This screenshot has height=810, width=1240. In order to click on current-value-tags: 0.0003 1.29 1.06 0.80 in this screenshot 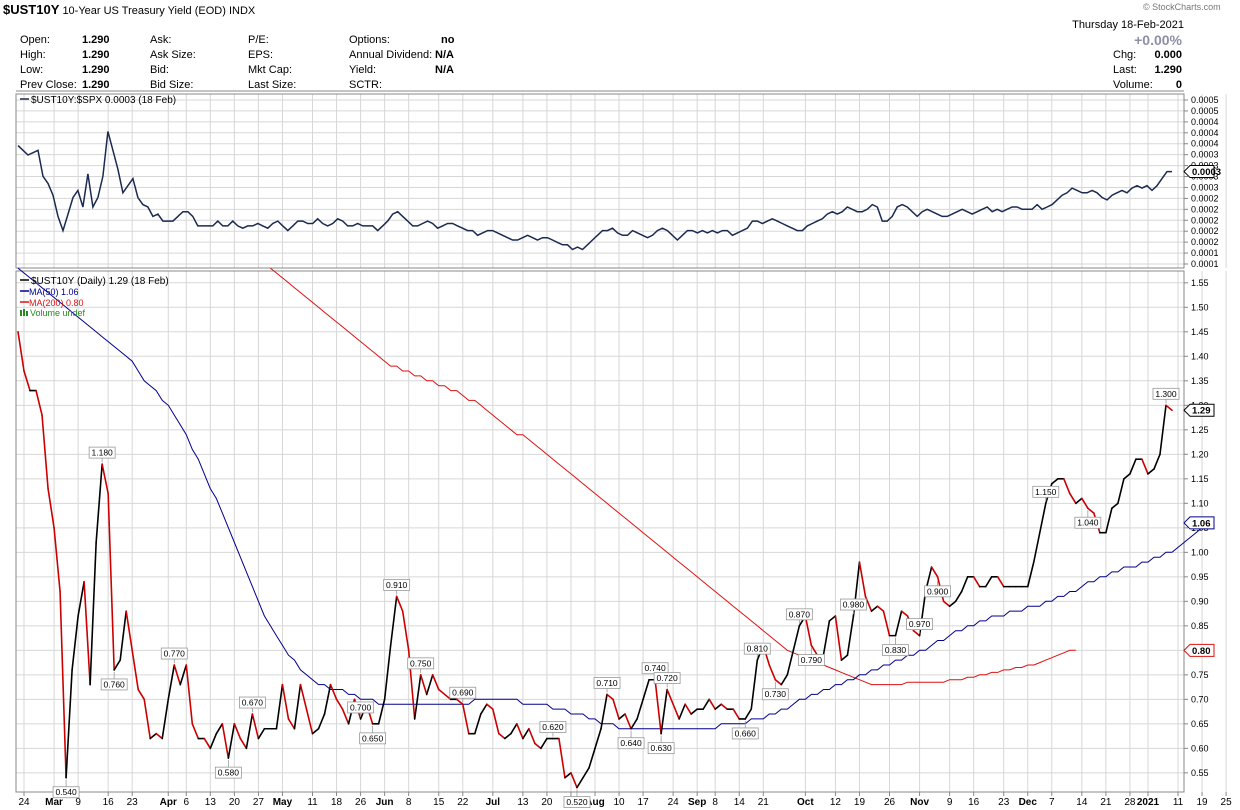, I will do `click(1202, 411)`.